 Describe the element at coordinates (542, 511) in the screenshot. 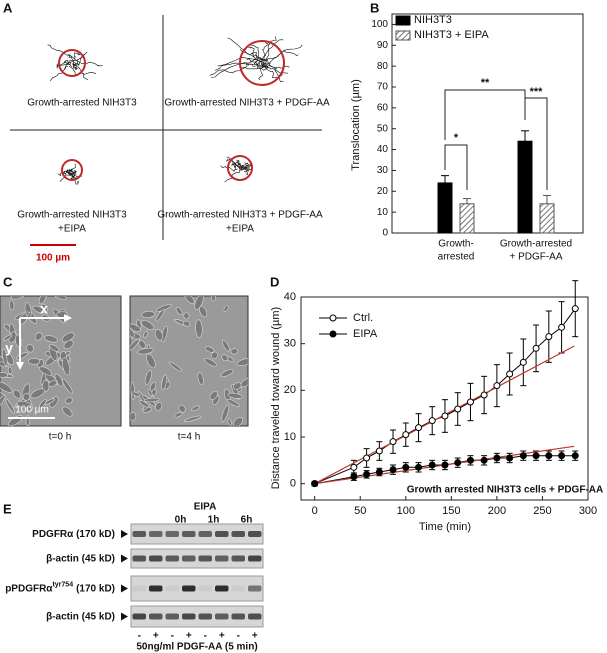

I see `x-tick-label: 250` at that location.